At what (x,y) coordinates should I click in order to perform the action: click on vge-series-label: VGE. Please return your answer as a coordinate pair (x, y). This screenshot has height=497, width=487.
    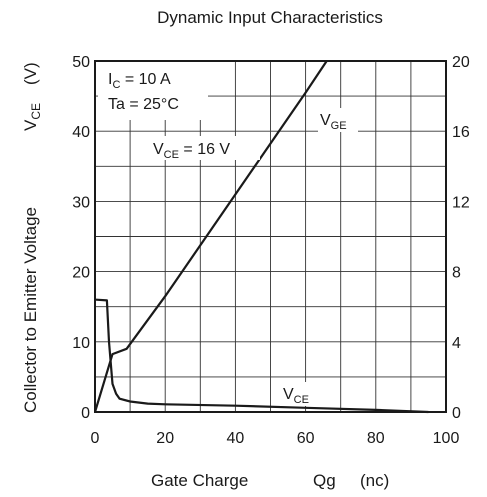
    Looking at the image, I should click on (338, 120).